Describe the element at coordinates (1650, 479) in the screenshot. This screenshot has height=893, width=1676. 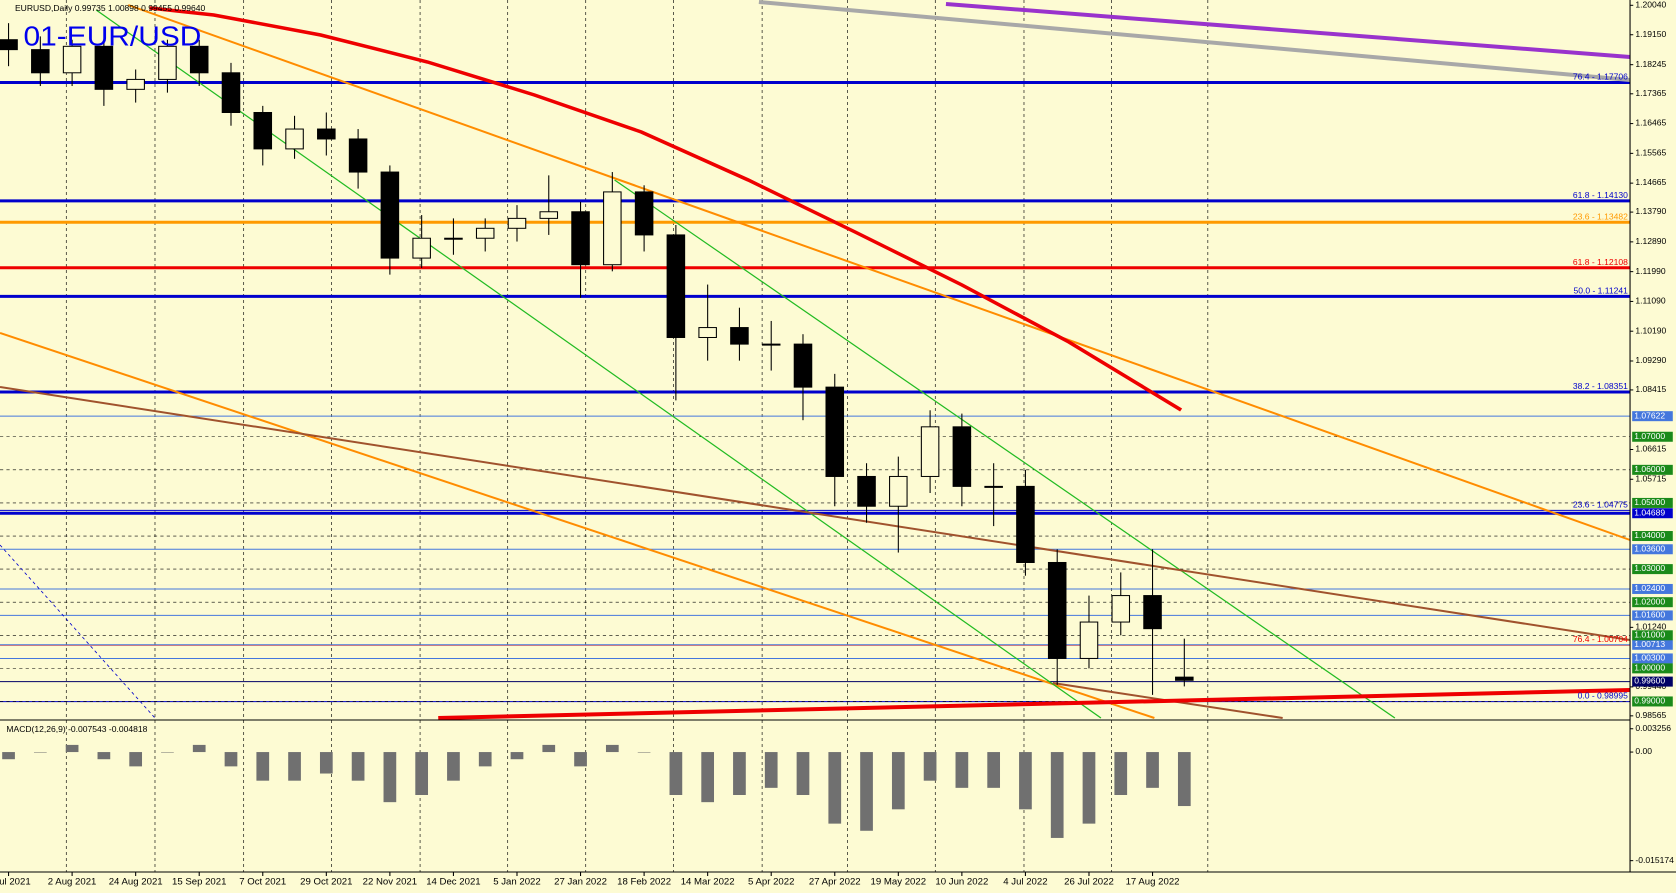
I see `y-tick-label: 1.05715` at that location.